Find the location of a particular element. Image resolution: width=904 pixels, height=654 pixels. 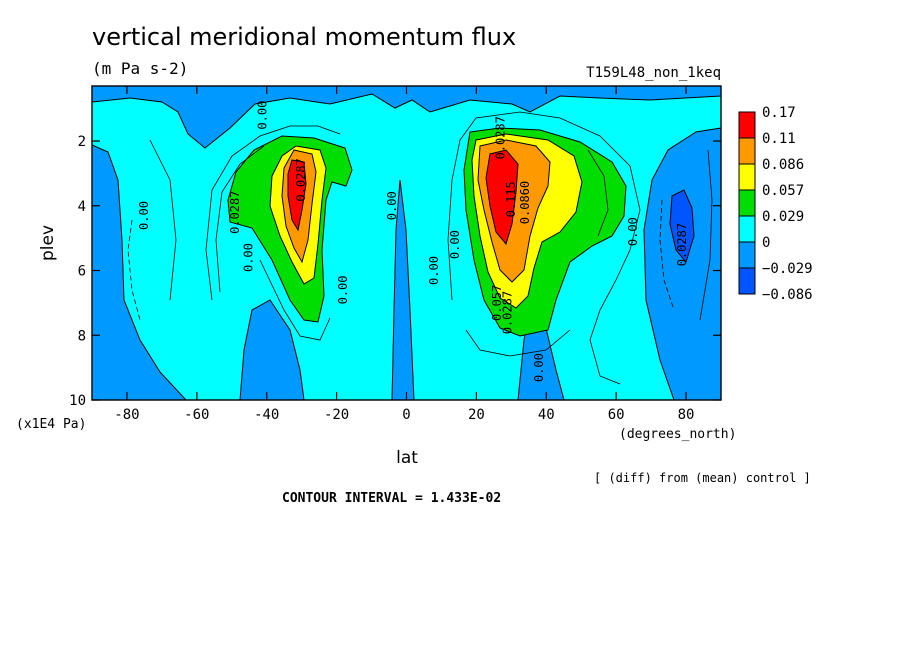

region-south-edge is located at coordinates (139, 272).